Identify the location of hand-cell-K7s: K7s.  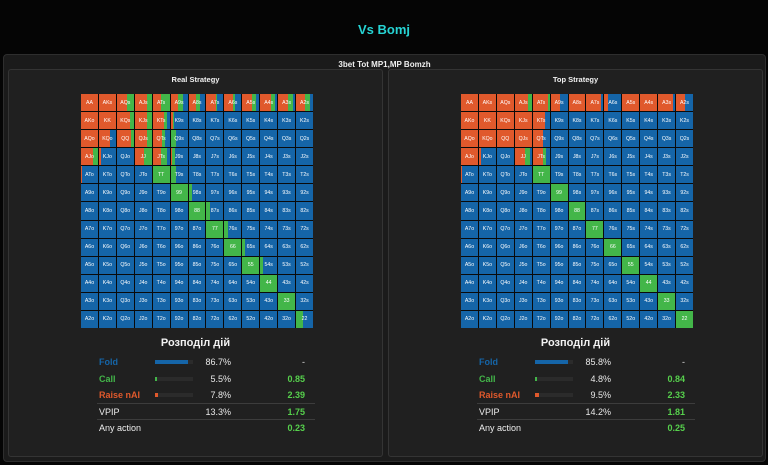
(595, 121).